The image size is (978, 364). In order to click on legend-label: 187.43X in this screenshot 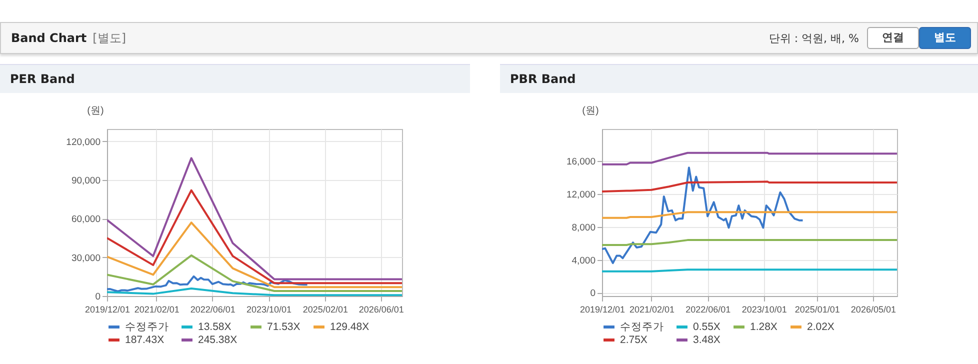, I will do `click(144, 340)`.